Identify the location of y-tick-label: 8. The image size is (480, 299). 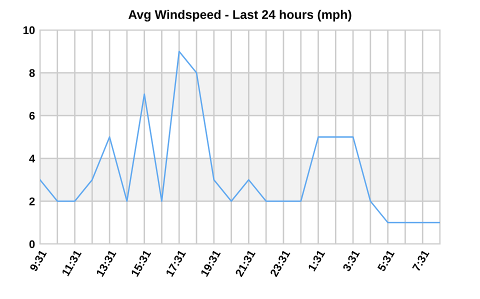
(32, 73).